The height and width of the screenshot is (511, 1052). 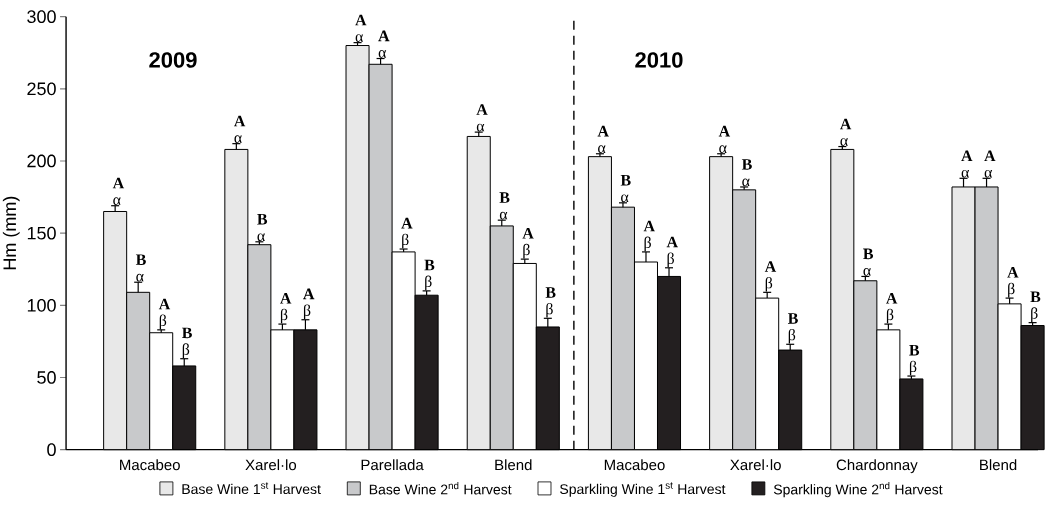 What do you see at coordinates (41, 305) in the screenshot?
I see `y-tick-label: 100` at bounding box center [41, 305].